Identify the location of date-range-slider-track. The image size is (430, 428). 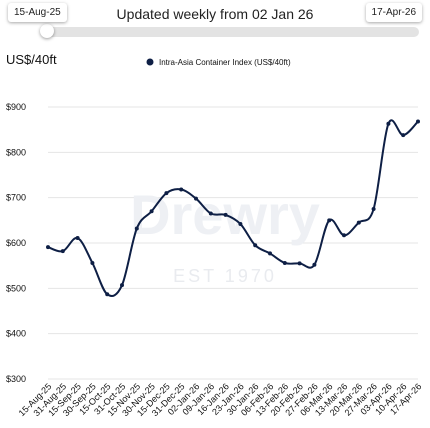
(232, 32).